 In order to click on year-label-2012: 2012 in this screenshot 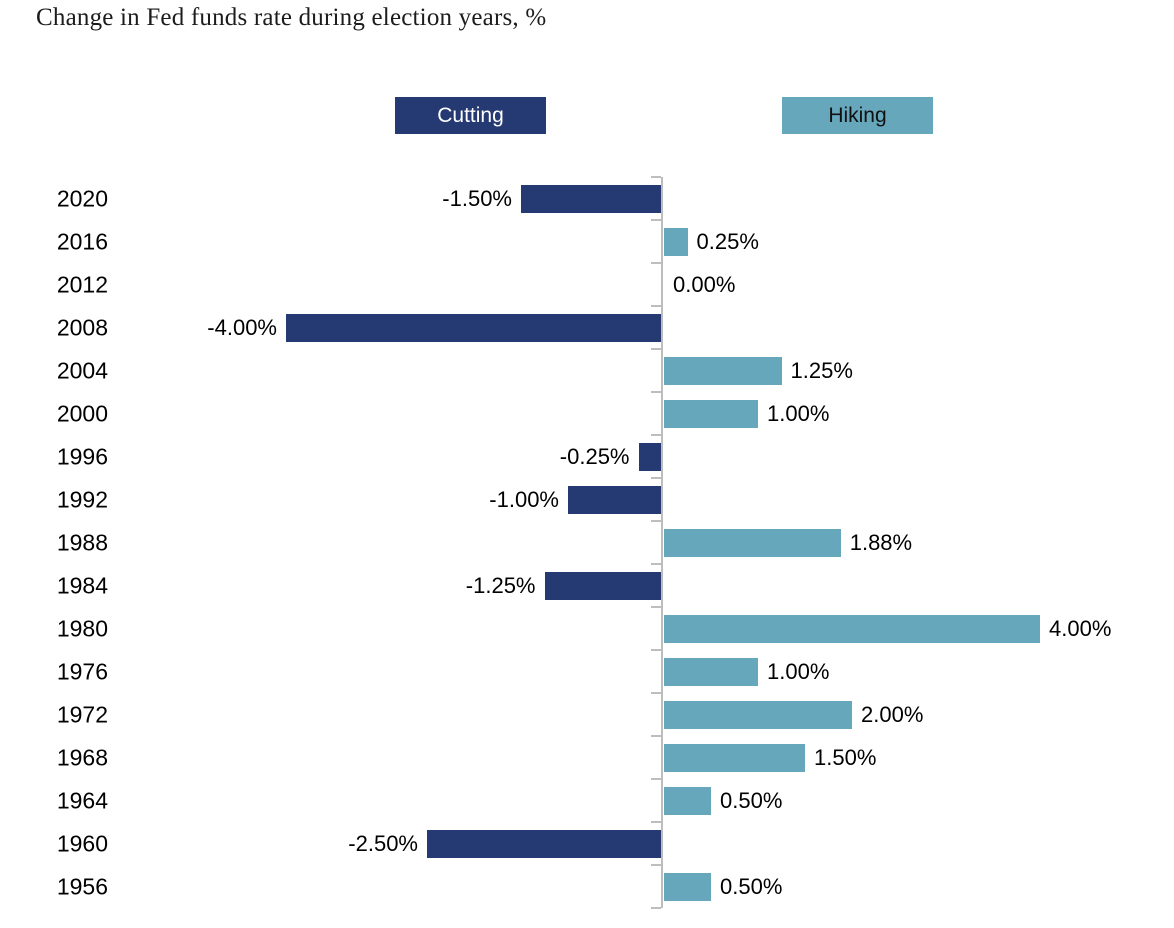, I will do `click(82, 284)`.